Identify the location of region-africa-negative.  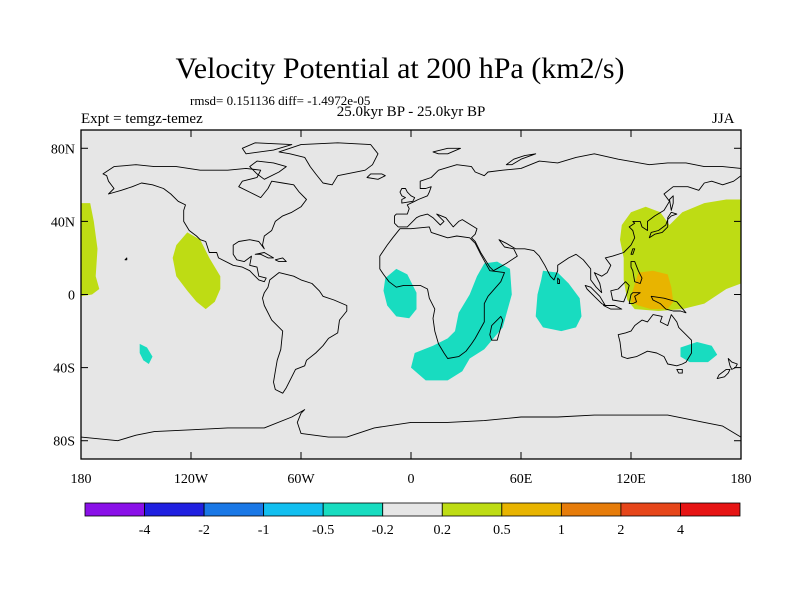
(461, 321).